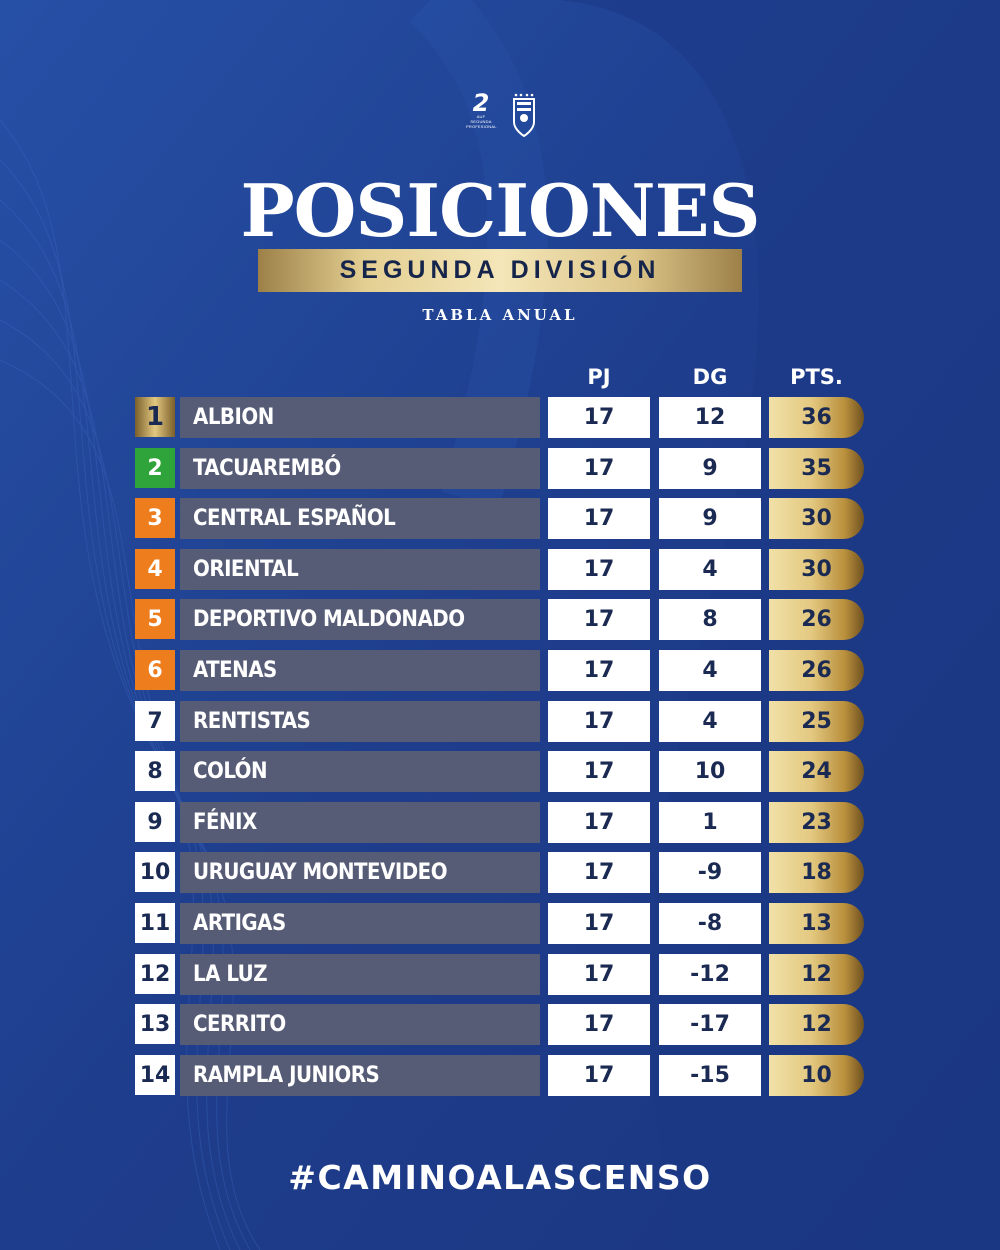  I want to click on table-row: 1 ALBION 17 12 36, so click(500, 417).